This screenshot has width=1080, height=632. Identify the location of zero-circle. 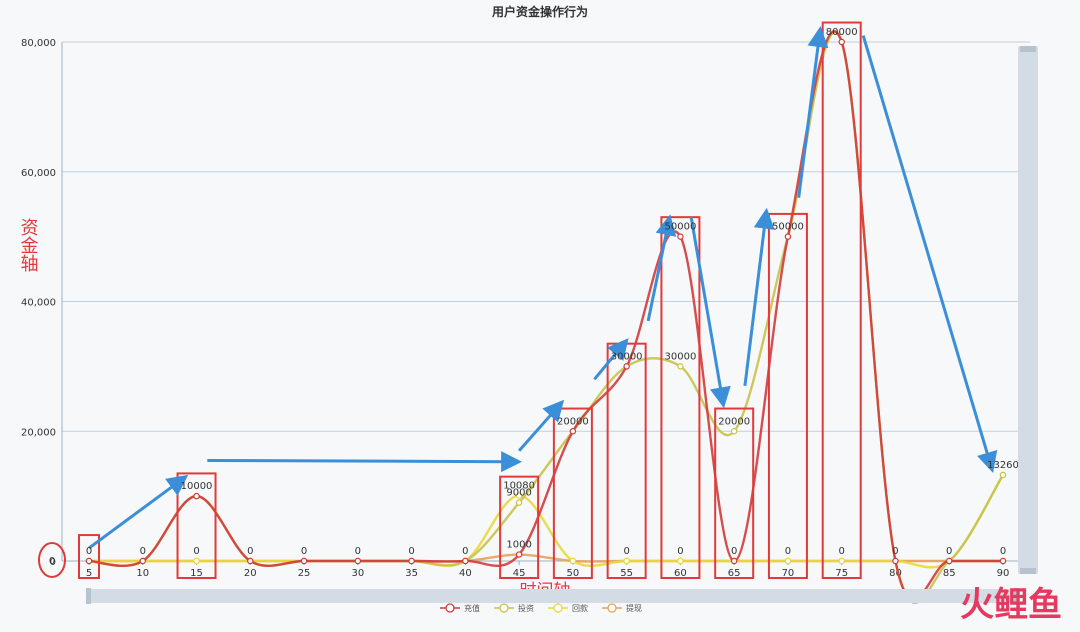
(52, 560).